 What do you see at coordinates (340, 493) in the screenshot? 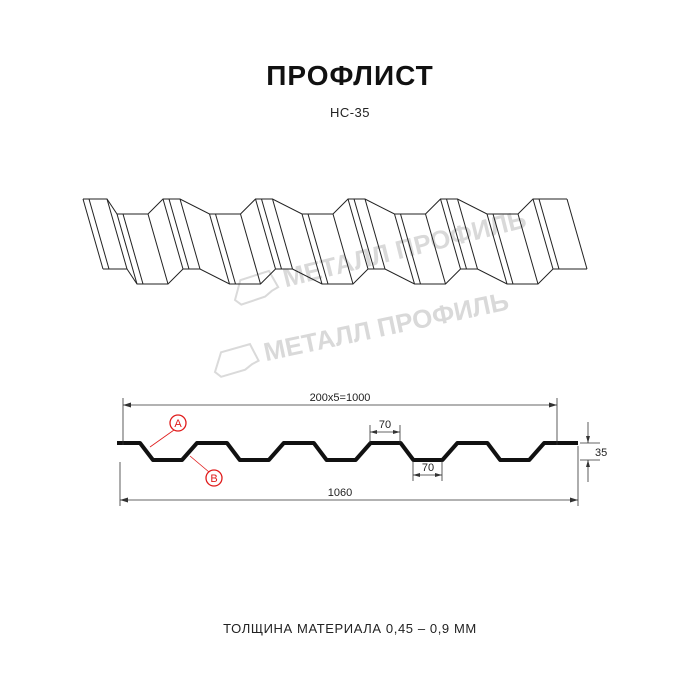
I see `dim-label-width: 1060` at bounding box center [340, 493].